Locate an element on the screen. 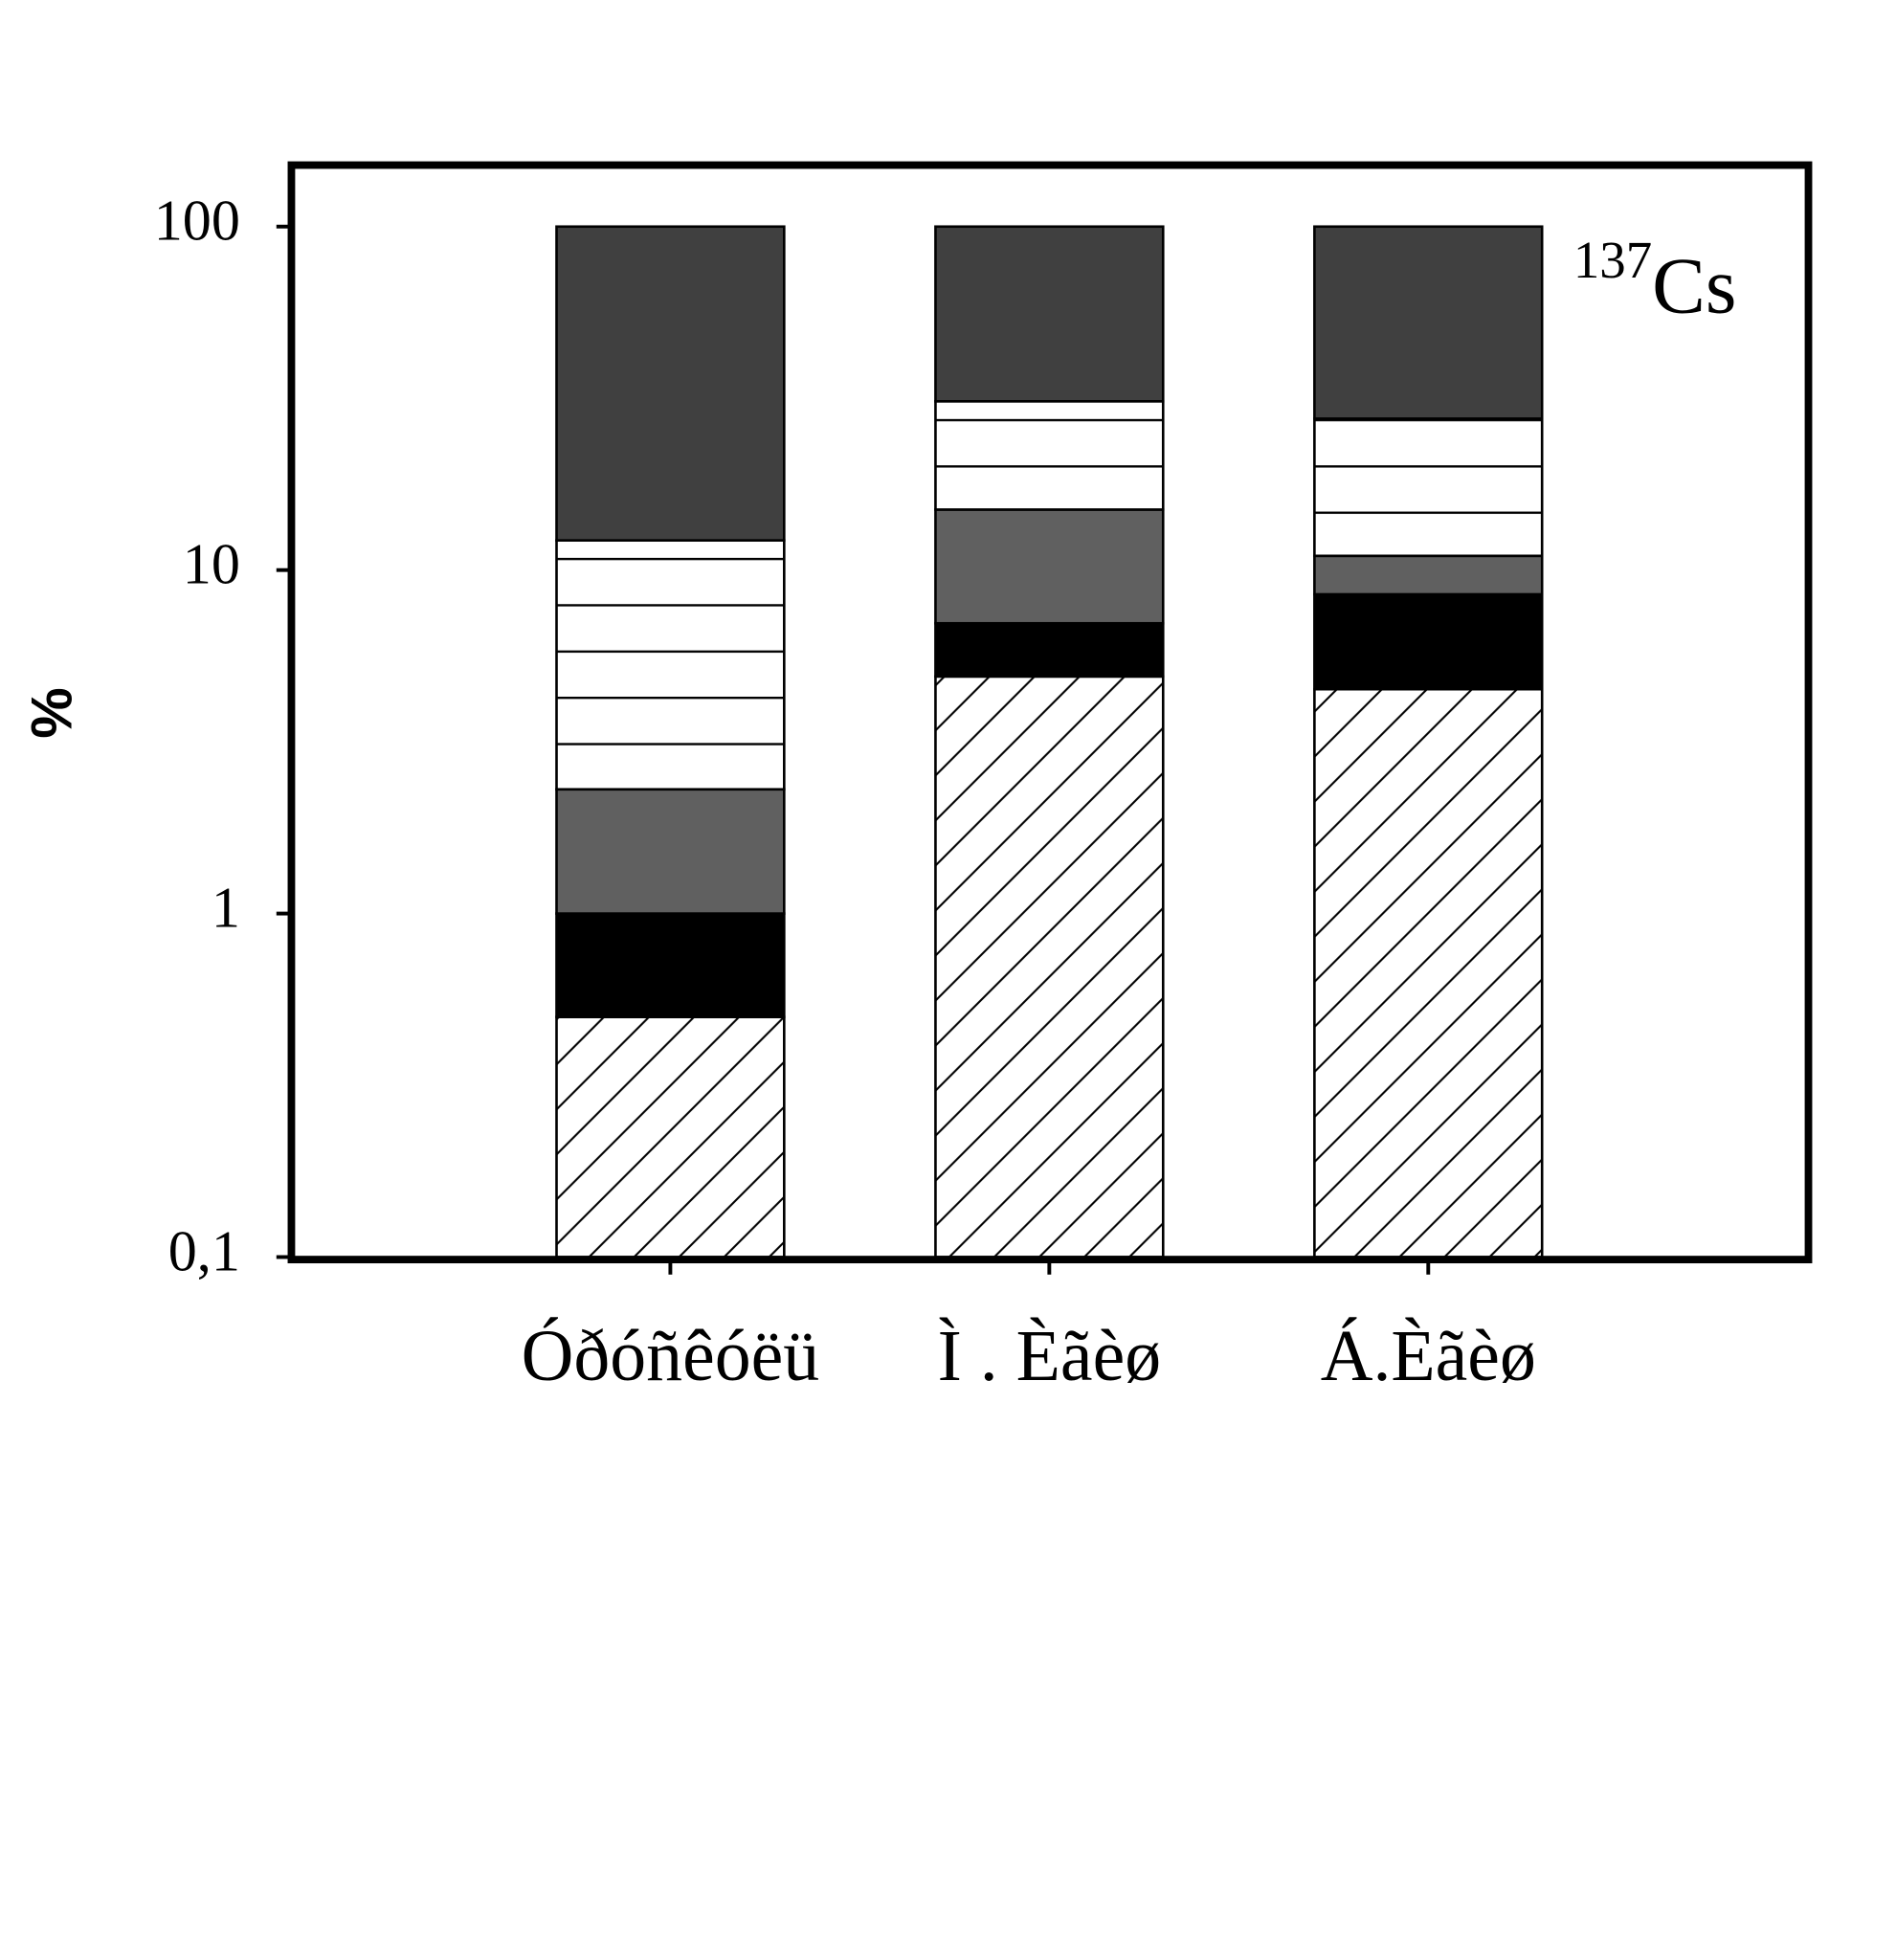 The height and width of the screenshot is (1960, 1896). y-axis-label: % is located at coordinates (52, 713).